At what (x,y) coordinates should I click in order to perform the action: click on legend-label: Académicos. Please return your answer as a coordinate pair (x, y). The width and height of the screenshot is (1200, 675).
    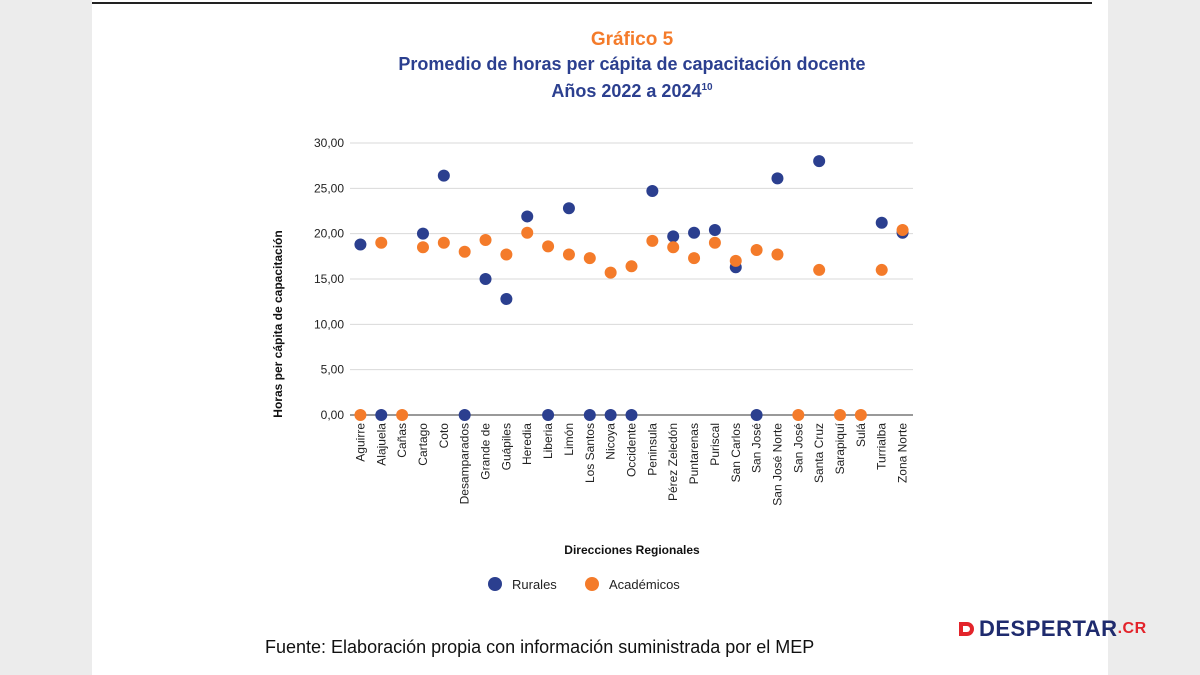
    Looking at the image, I should click on (644, 584).